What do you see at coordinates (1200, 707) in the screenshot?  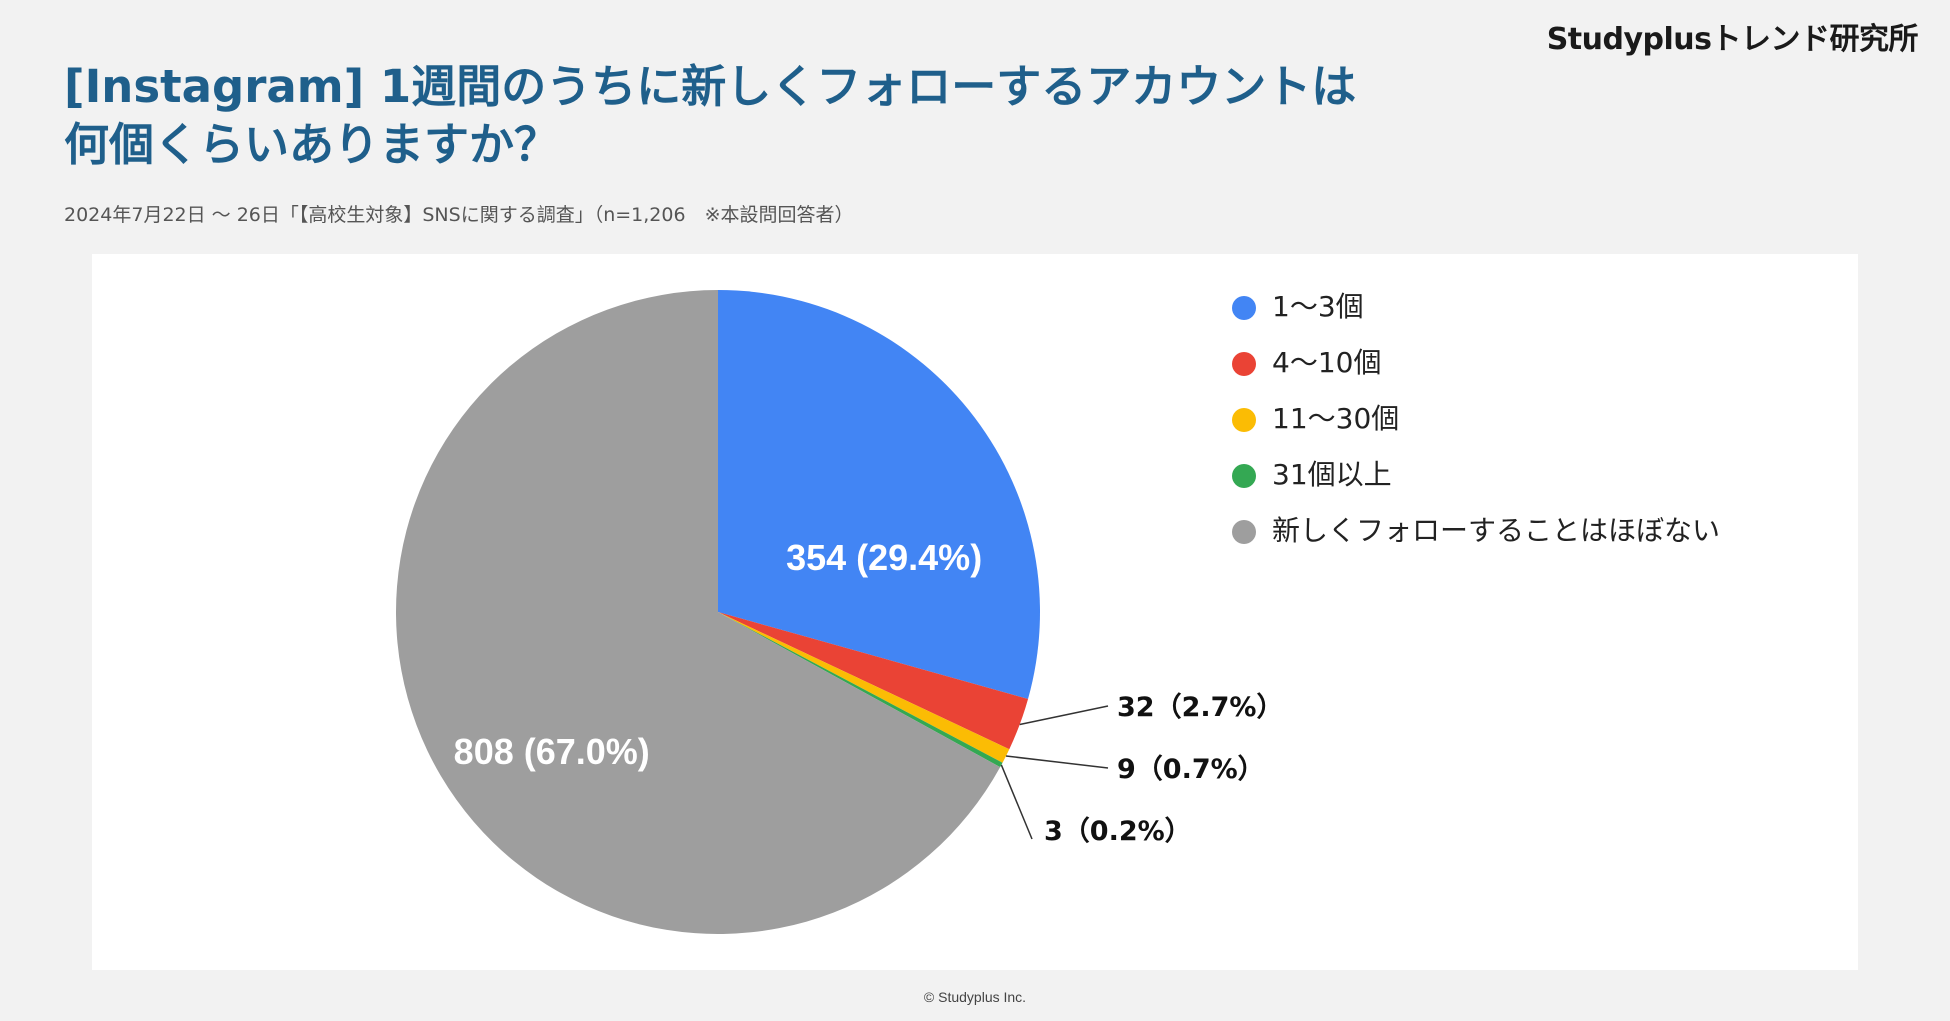 I see `data-label-slice-2: 32（2.7%）` at bounding box center [1200, 707].